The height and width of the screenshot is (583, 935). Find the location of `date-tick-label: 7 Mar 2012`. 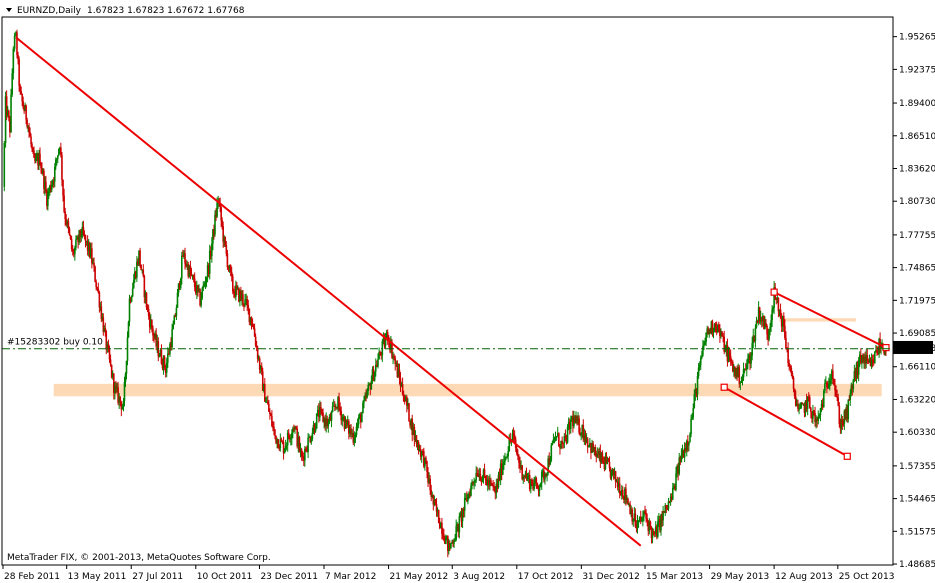

date-tick-label: 7 Mar 2012 is located at coordinates (350, 577).